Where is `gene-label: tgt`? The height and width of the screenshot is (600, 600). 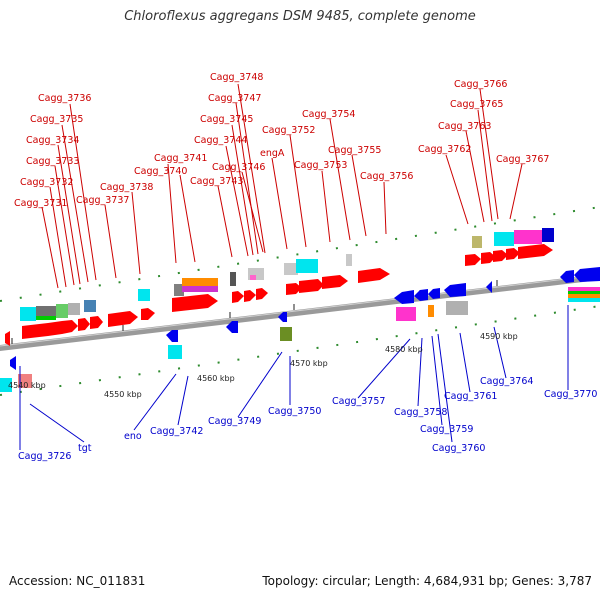 gene-label: tgt is located at coordinates (85, 448).